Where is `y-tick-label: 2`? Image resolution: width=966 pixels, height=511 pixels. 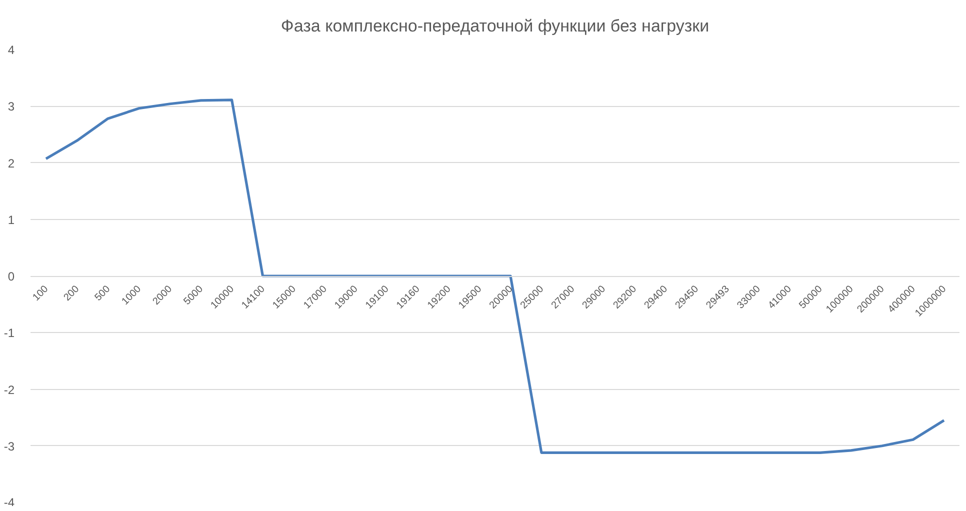
y-tick-label: 2 is located at coordinates (11, 163).